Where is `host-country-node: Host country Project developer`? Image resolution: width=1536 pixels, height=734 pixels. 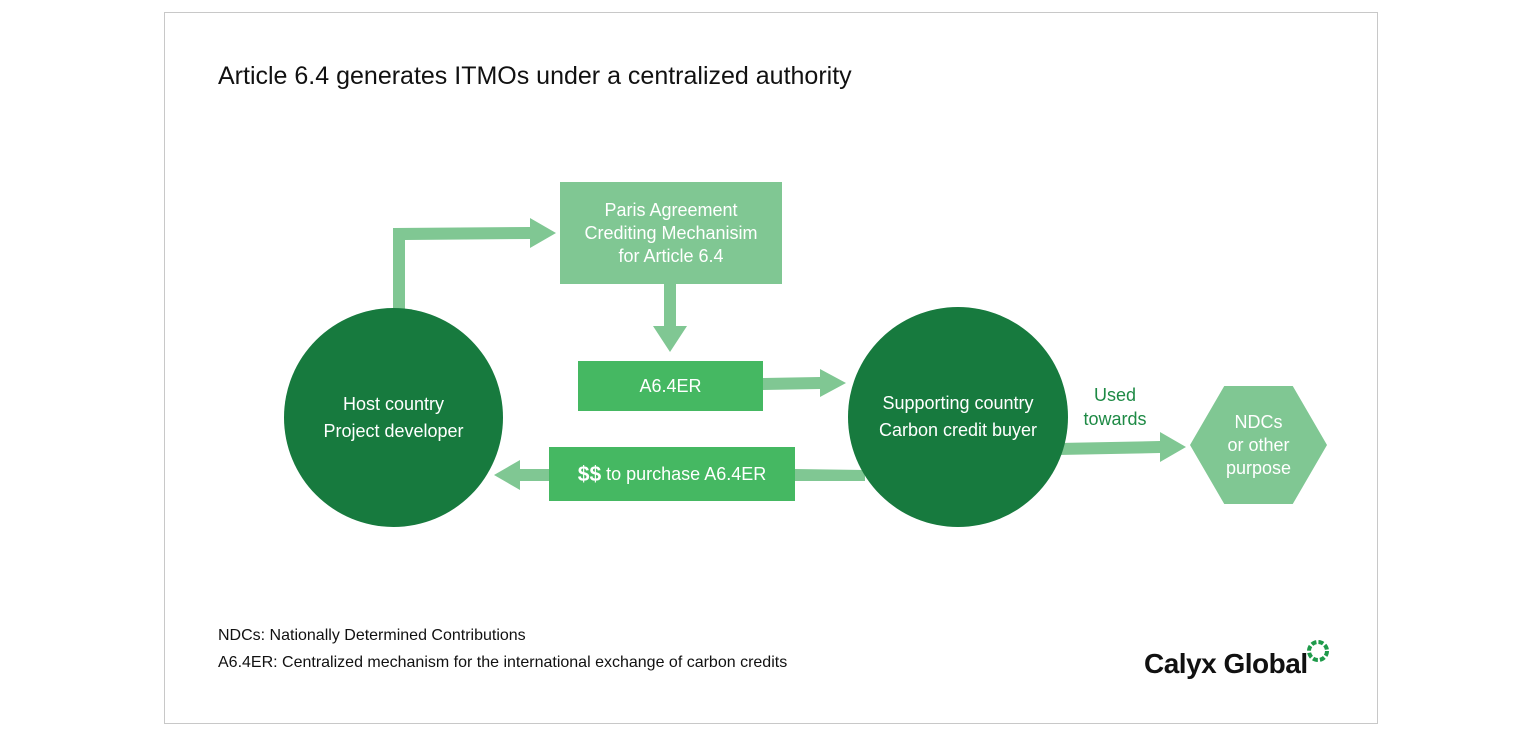
host-country-node: Host country Project developer is located at coordinates (393, 417).